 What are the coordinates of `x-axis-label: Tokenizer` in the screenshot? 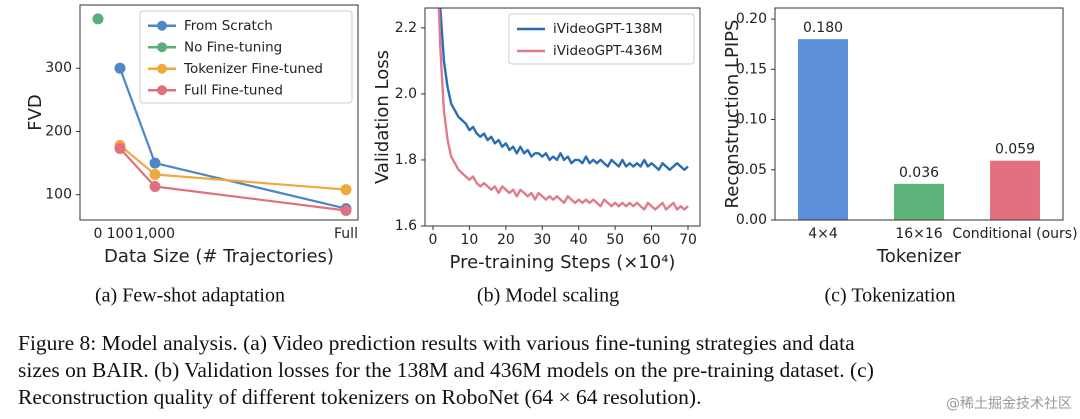 It's located at (919, 256).